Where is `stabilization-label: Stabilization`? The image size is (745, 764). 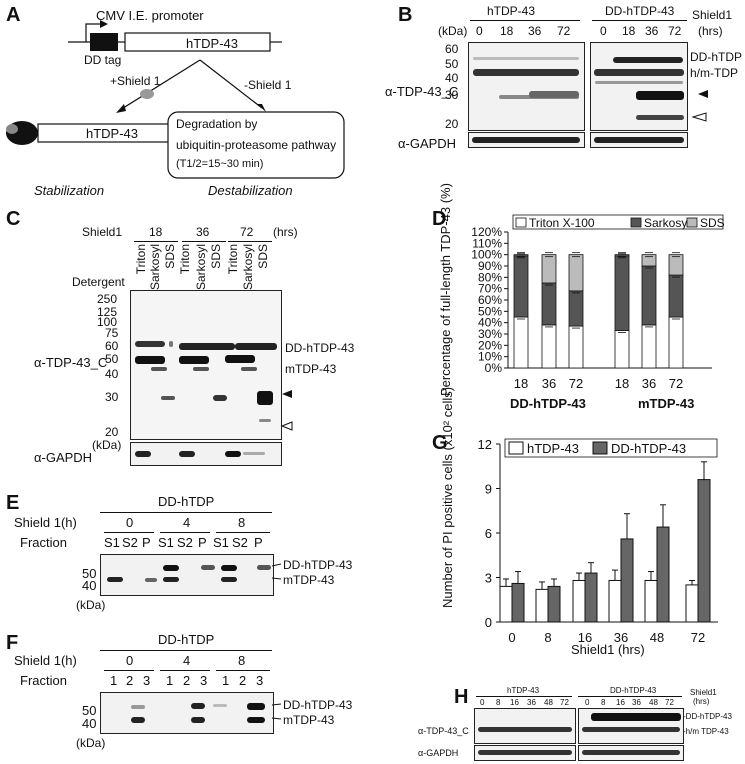
stabilization-label: Stabilization is located at coordinates (69, 190).